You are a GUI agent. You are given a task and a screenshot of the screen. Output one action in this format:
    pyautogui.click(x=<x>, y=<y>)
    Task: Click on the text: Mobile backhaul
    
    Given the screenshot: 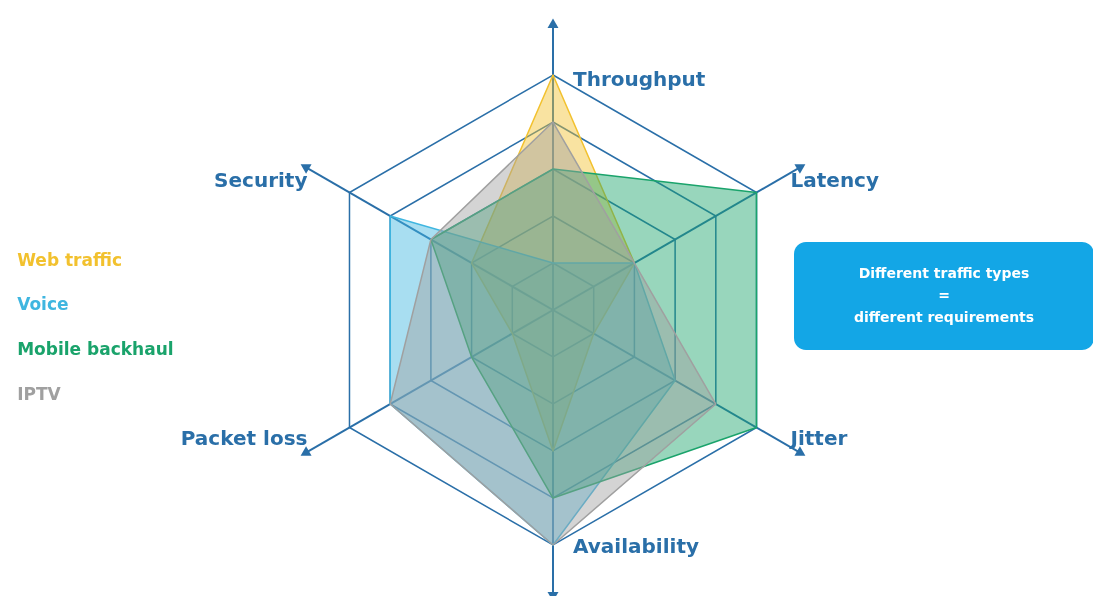 What is the action you would take?
    pyautogui.click(x=95, y=348)
    